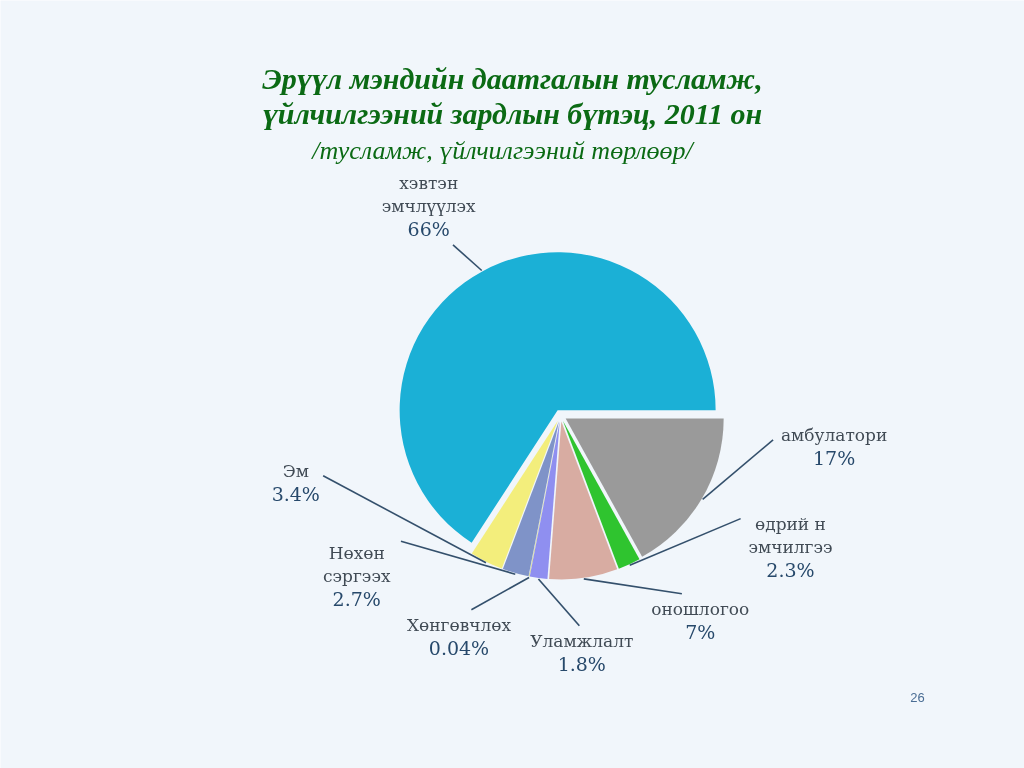 This screenshot has height=768, width=1024. What do you see at coordinates (503, 150) in the screenshot?
I see `chart-subtitle: /тусламж, үйлчилгээний төрлөөр/` at bounding box center [503, 150].